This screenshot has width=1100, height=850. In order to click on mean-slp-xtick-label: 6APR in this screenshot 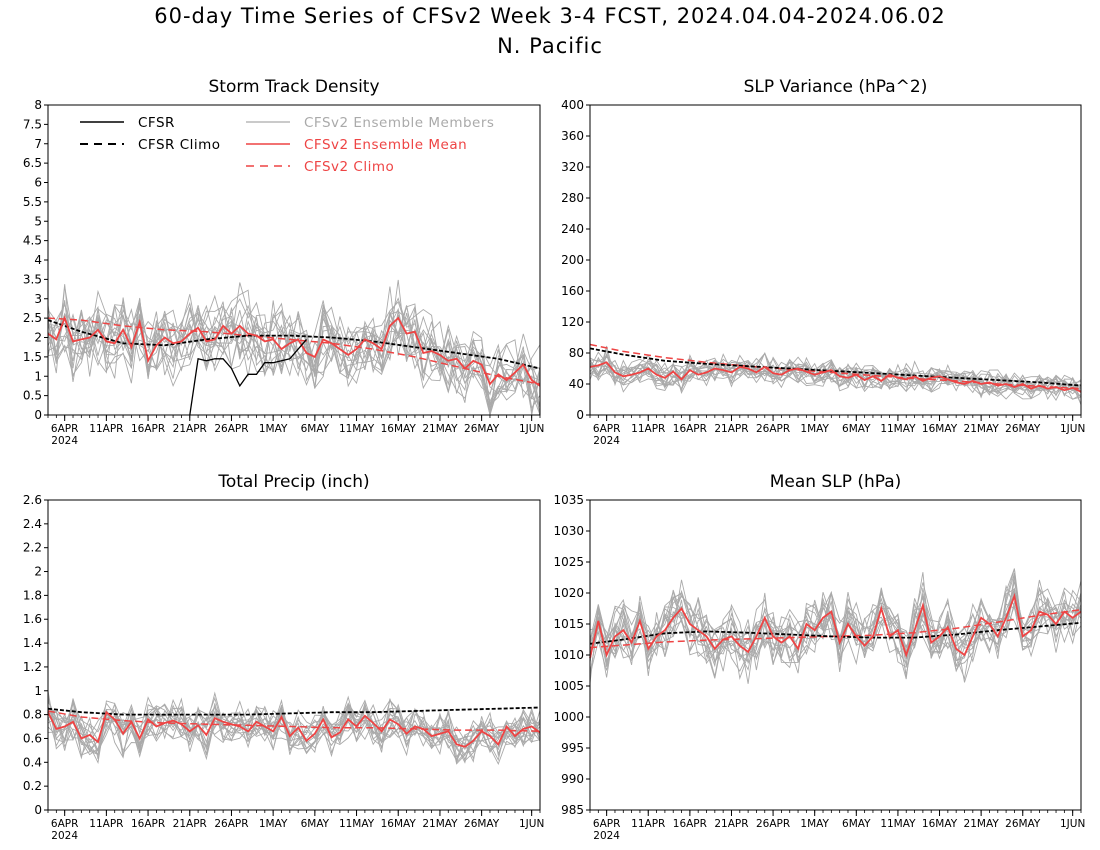, I will do `click(607, 824)`.